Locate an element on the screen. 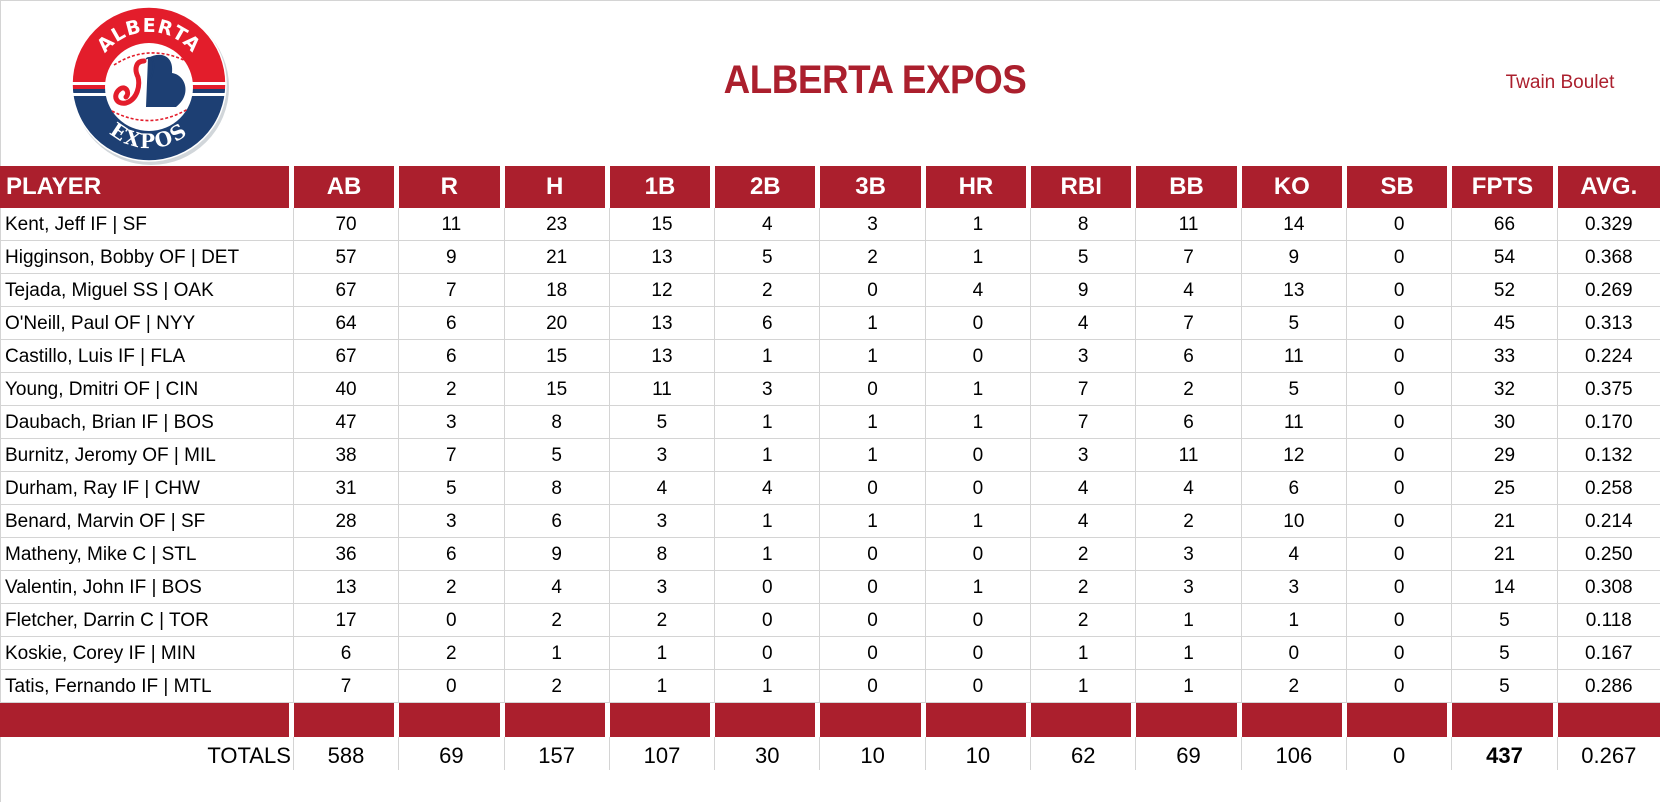  cell-h: 20 is located at coordinates (557, 323).